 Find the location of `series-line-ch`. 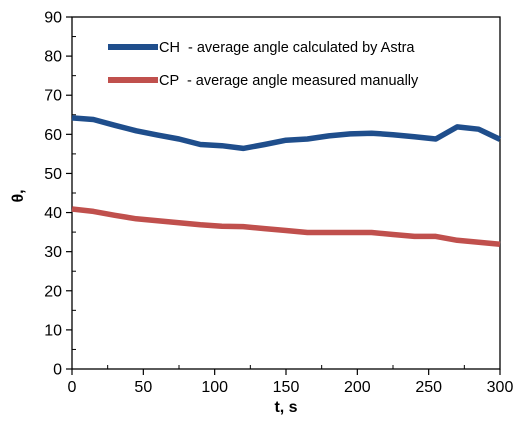

series-line-ch is located at coordinates (286, 133).